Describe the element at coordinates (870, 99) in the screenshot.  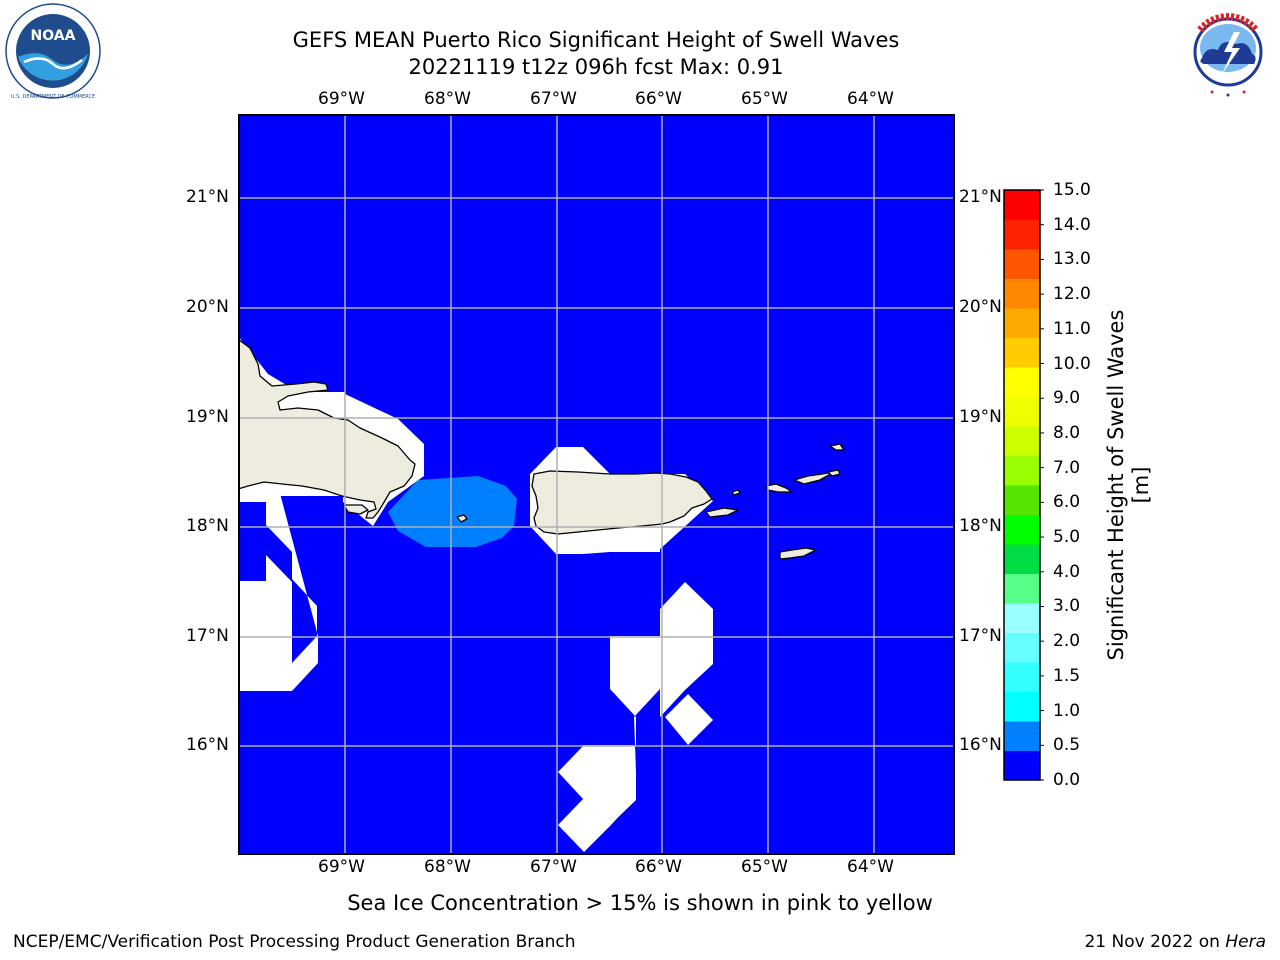
I see `lon-label-top: 64°W` at that location.